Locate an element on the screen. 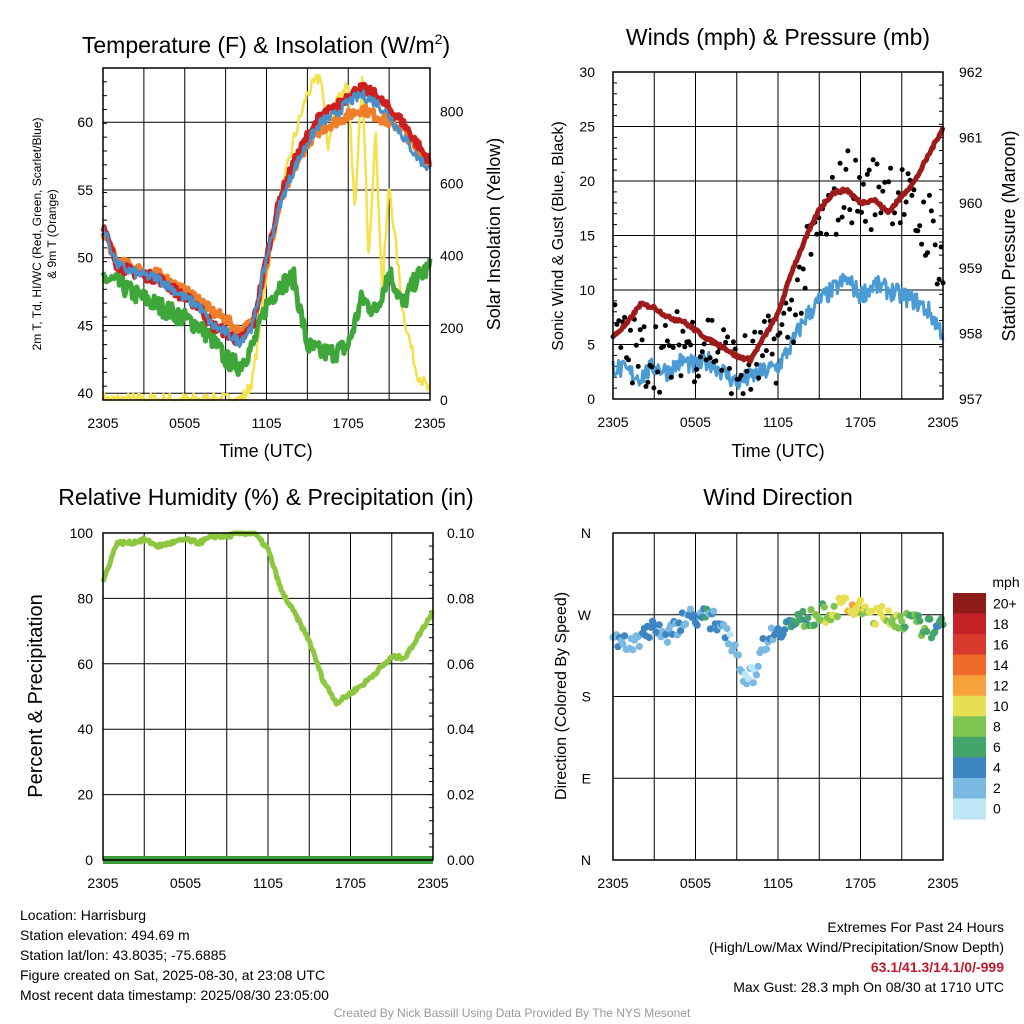 The image size is (1024, 1024). x-tick-label: 1705 is located at coordinates (860, 422).